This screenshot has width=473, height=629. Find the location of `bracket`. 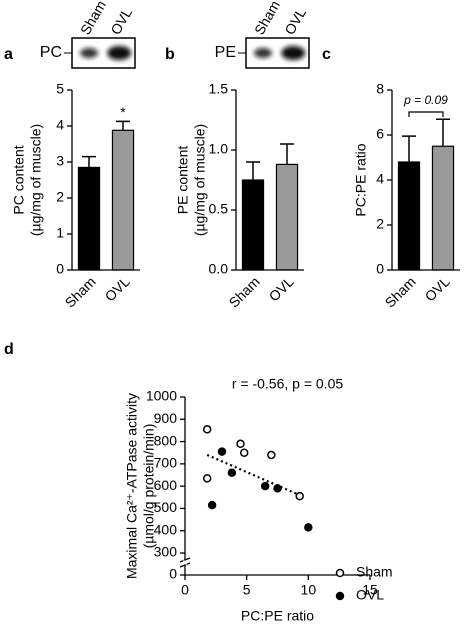

bracket is located at coordinates (426, 114).